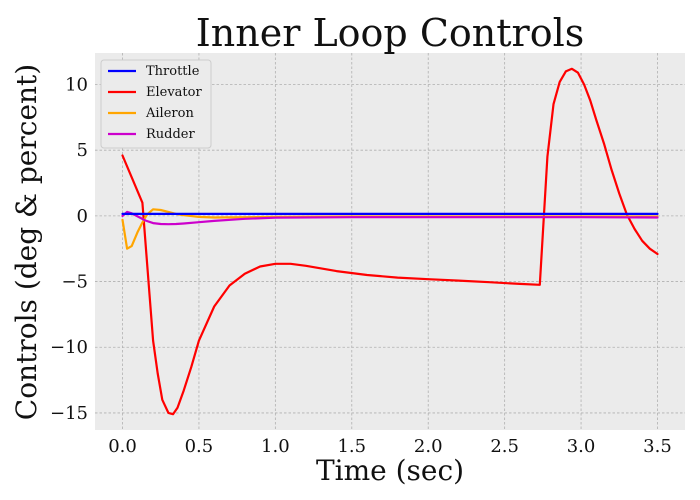  What do you see at coordinates (69, 413) in the screenshot?
I see `y-tick-label: −15` at bounding box center [69, 413].